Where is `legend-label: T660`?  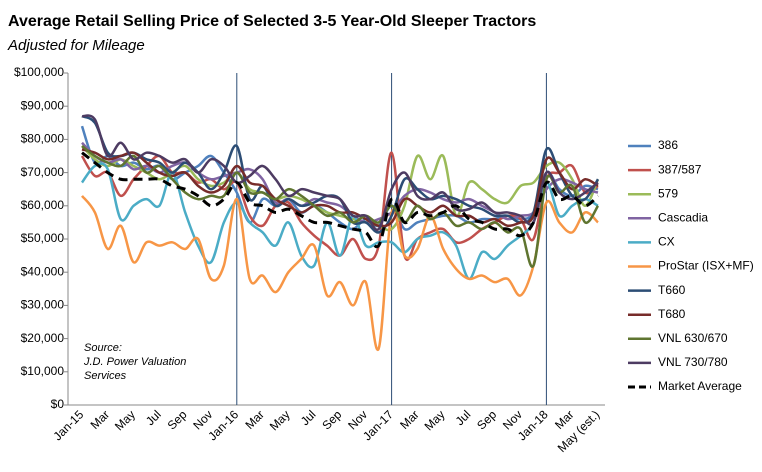
legend-label: T660 is located at coordinates (672, 290).